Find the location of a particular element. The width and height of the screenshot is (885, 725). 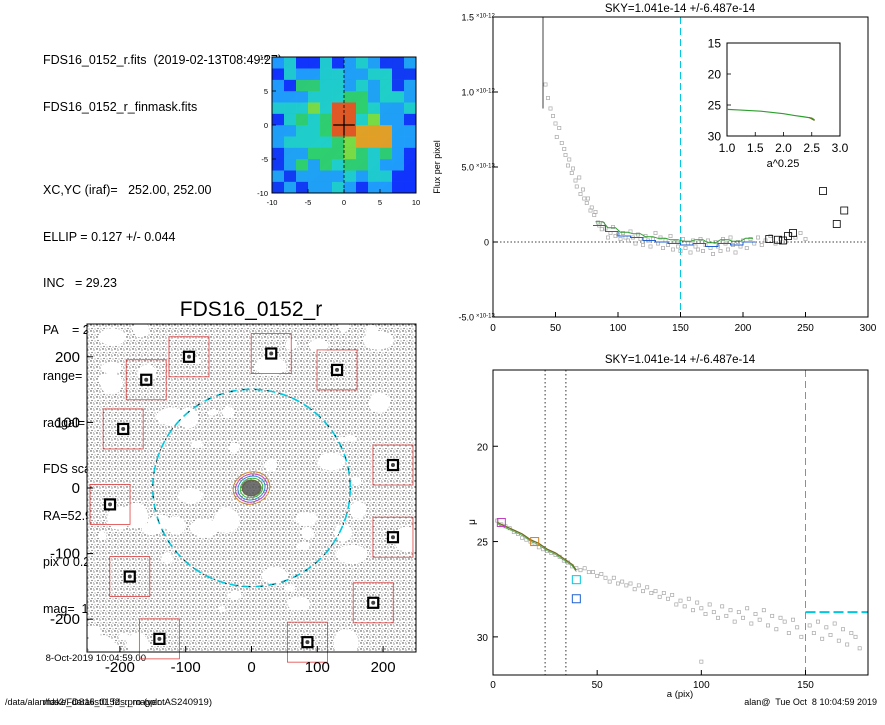

sb-x-axis-label: a (pix) is located at coordinates (680, 694).